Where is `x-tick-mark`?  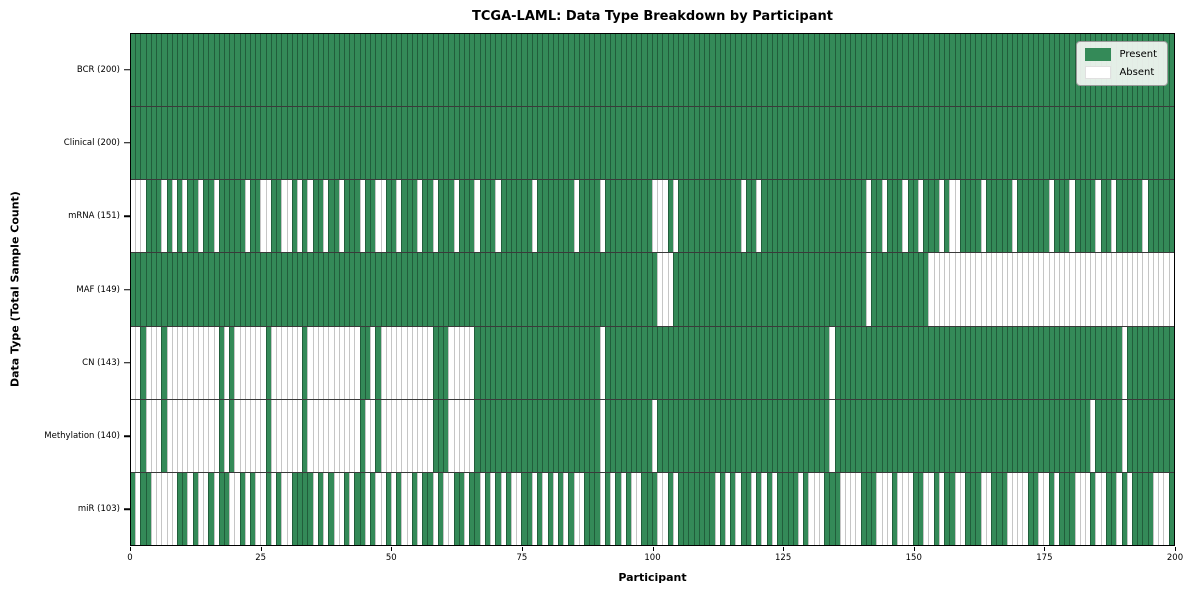 x-tick-mark is located at coordinates (784, 548).